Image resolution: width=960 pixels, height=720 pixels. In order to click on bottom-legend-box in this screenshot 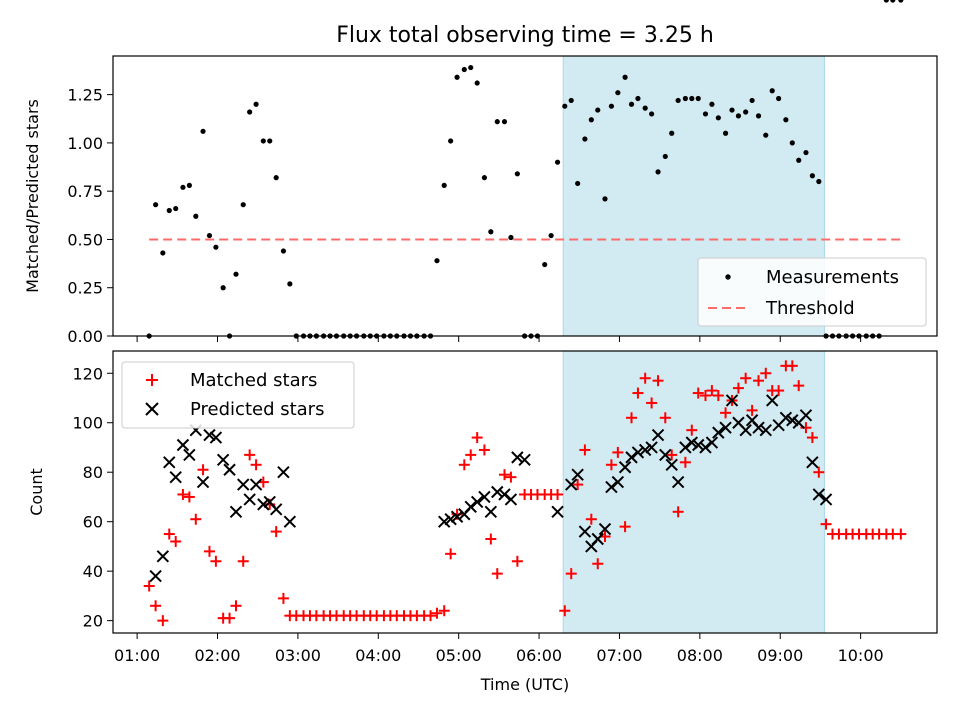, I will do `click(238, 395)`.